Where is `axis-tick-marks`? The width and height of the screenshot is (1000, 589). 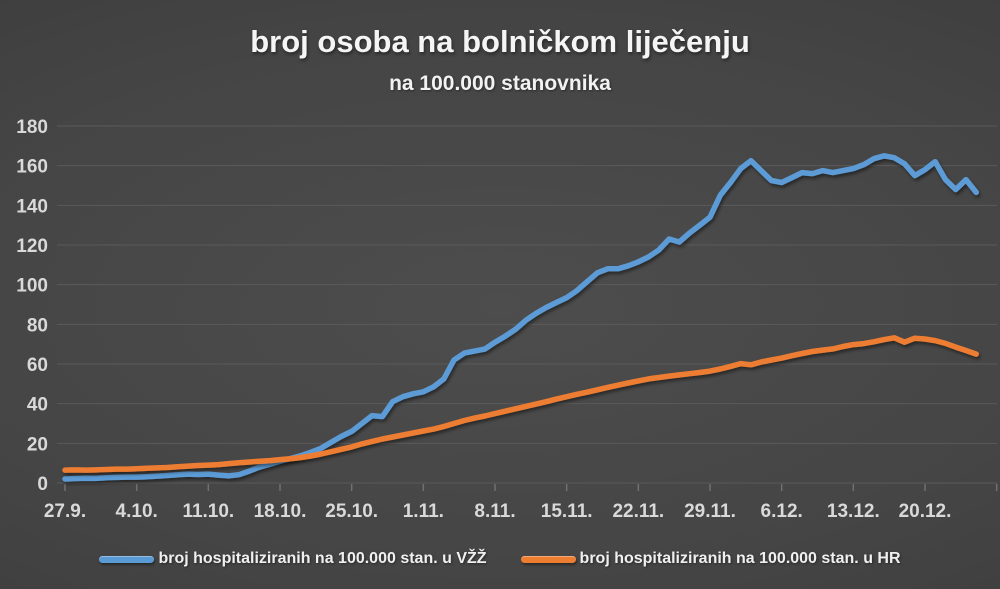
axis-tick-marks is located at coordinates (531, 487).